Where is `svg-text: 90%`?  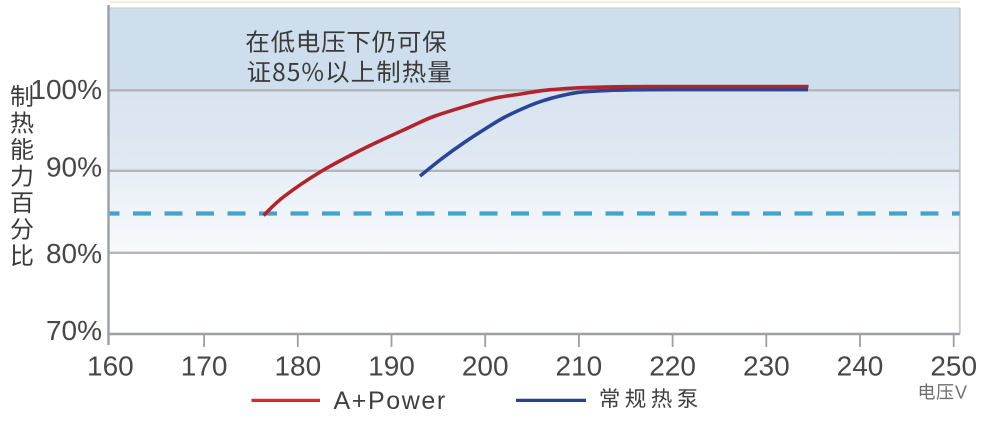
svg-text: 90% is located at coordinates (74, 167).